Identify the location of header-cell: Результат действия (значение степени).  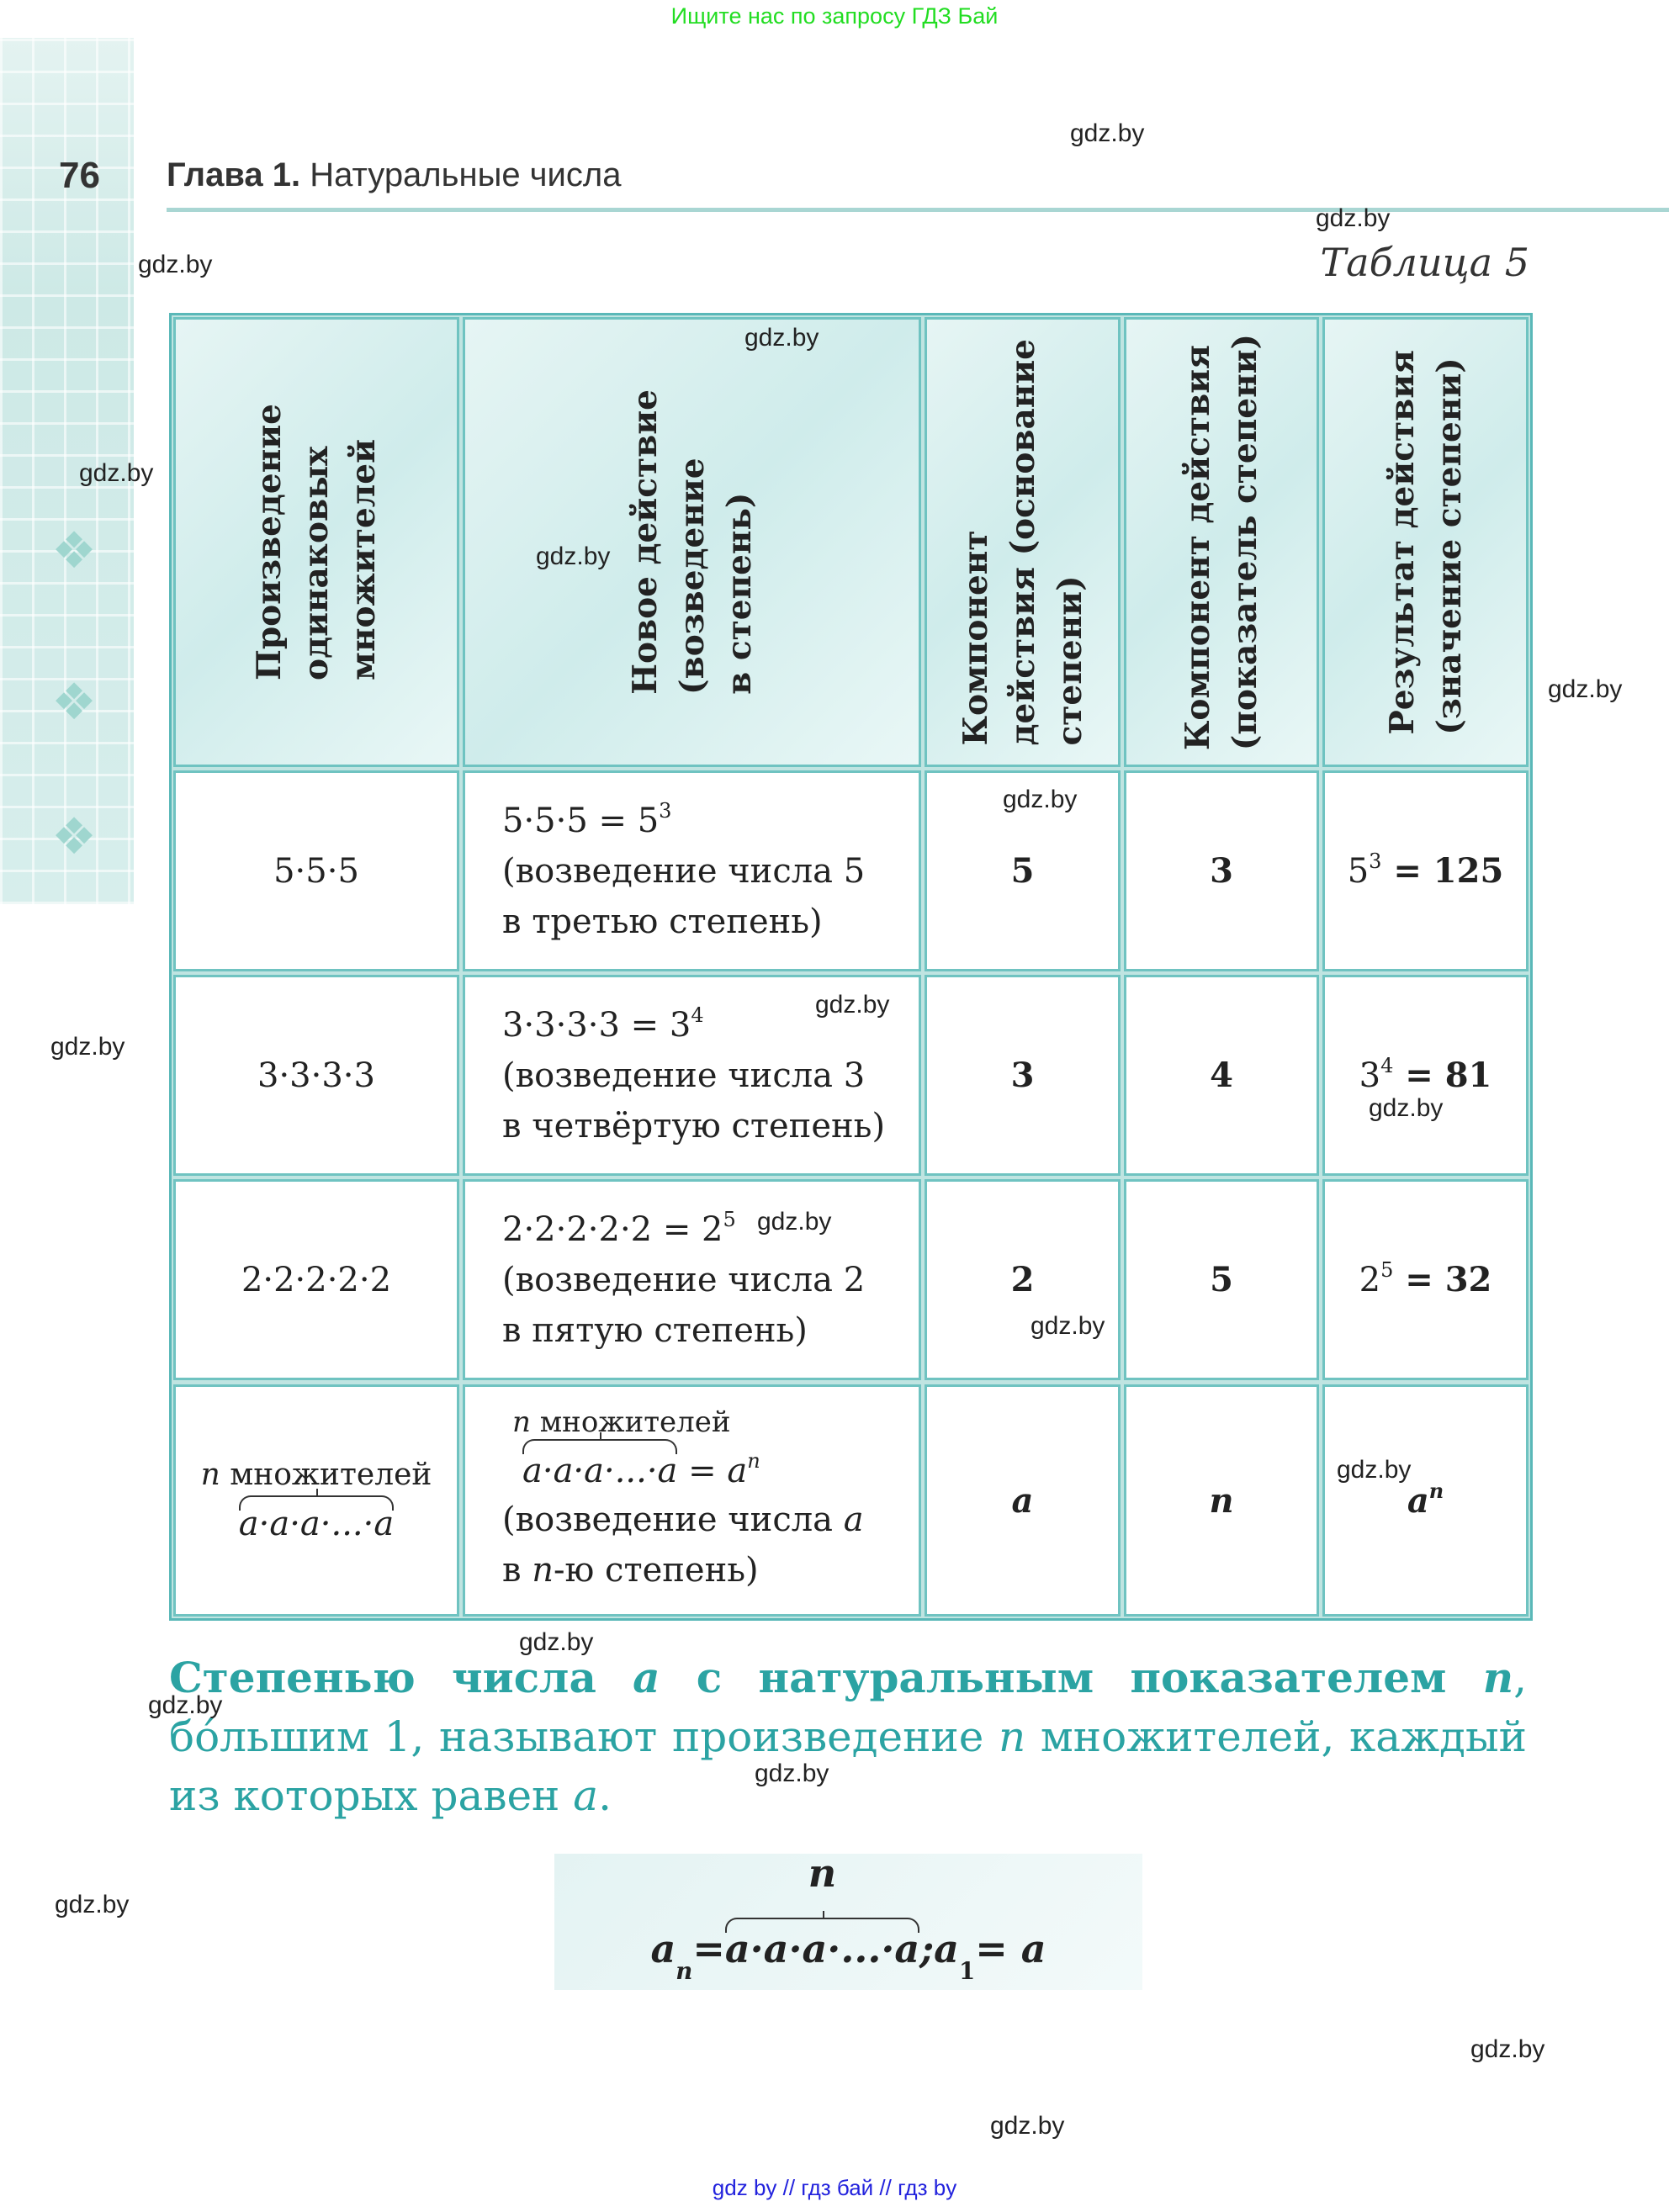
(1425, 542).